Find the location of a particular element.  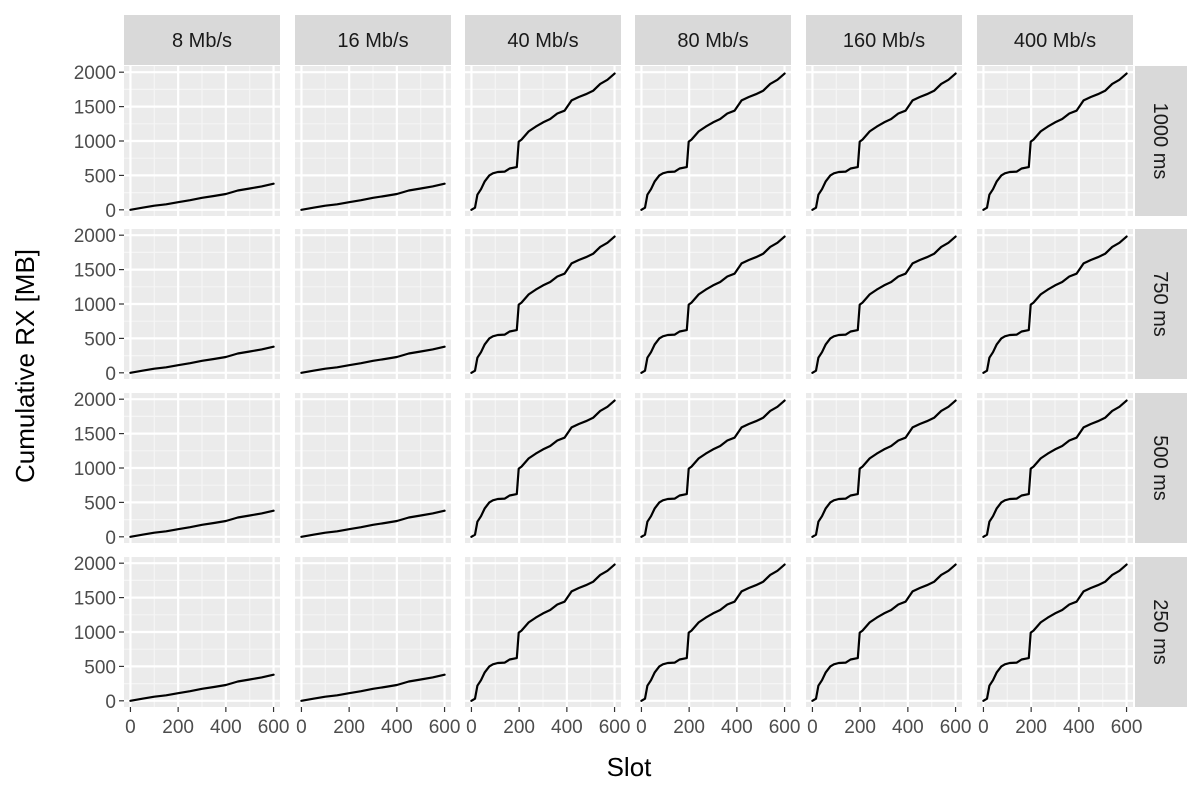

column-strip-label: 16 Mb/s is located at coordinates (372, 41).